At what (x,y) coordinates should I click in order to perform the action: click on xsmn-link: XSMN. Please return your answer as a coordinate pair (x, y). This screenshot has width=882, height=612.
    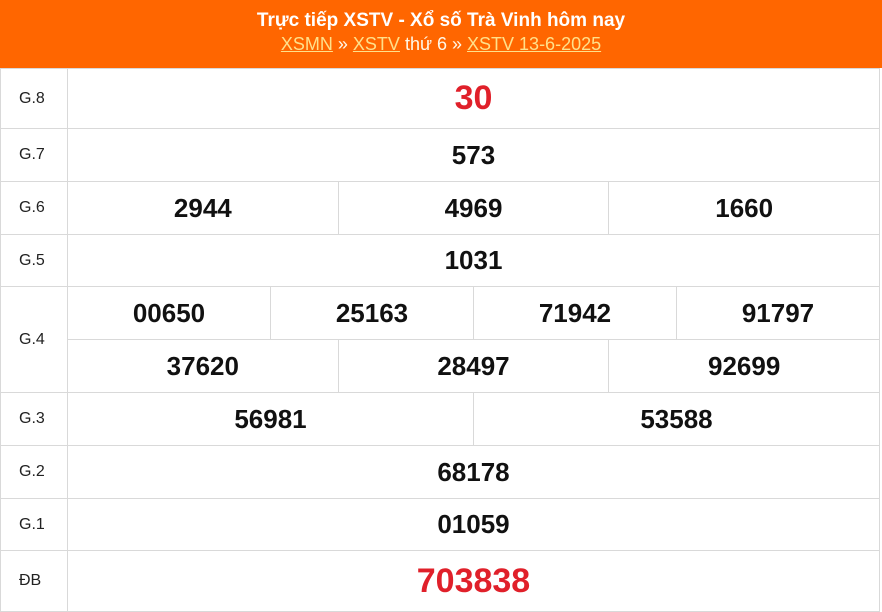
    Looking at the image, I should click on (306, 44).